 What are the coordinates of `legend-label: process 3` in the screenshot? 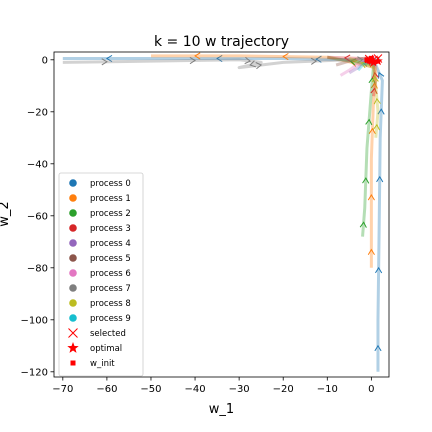 It's located at (110, 229).